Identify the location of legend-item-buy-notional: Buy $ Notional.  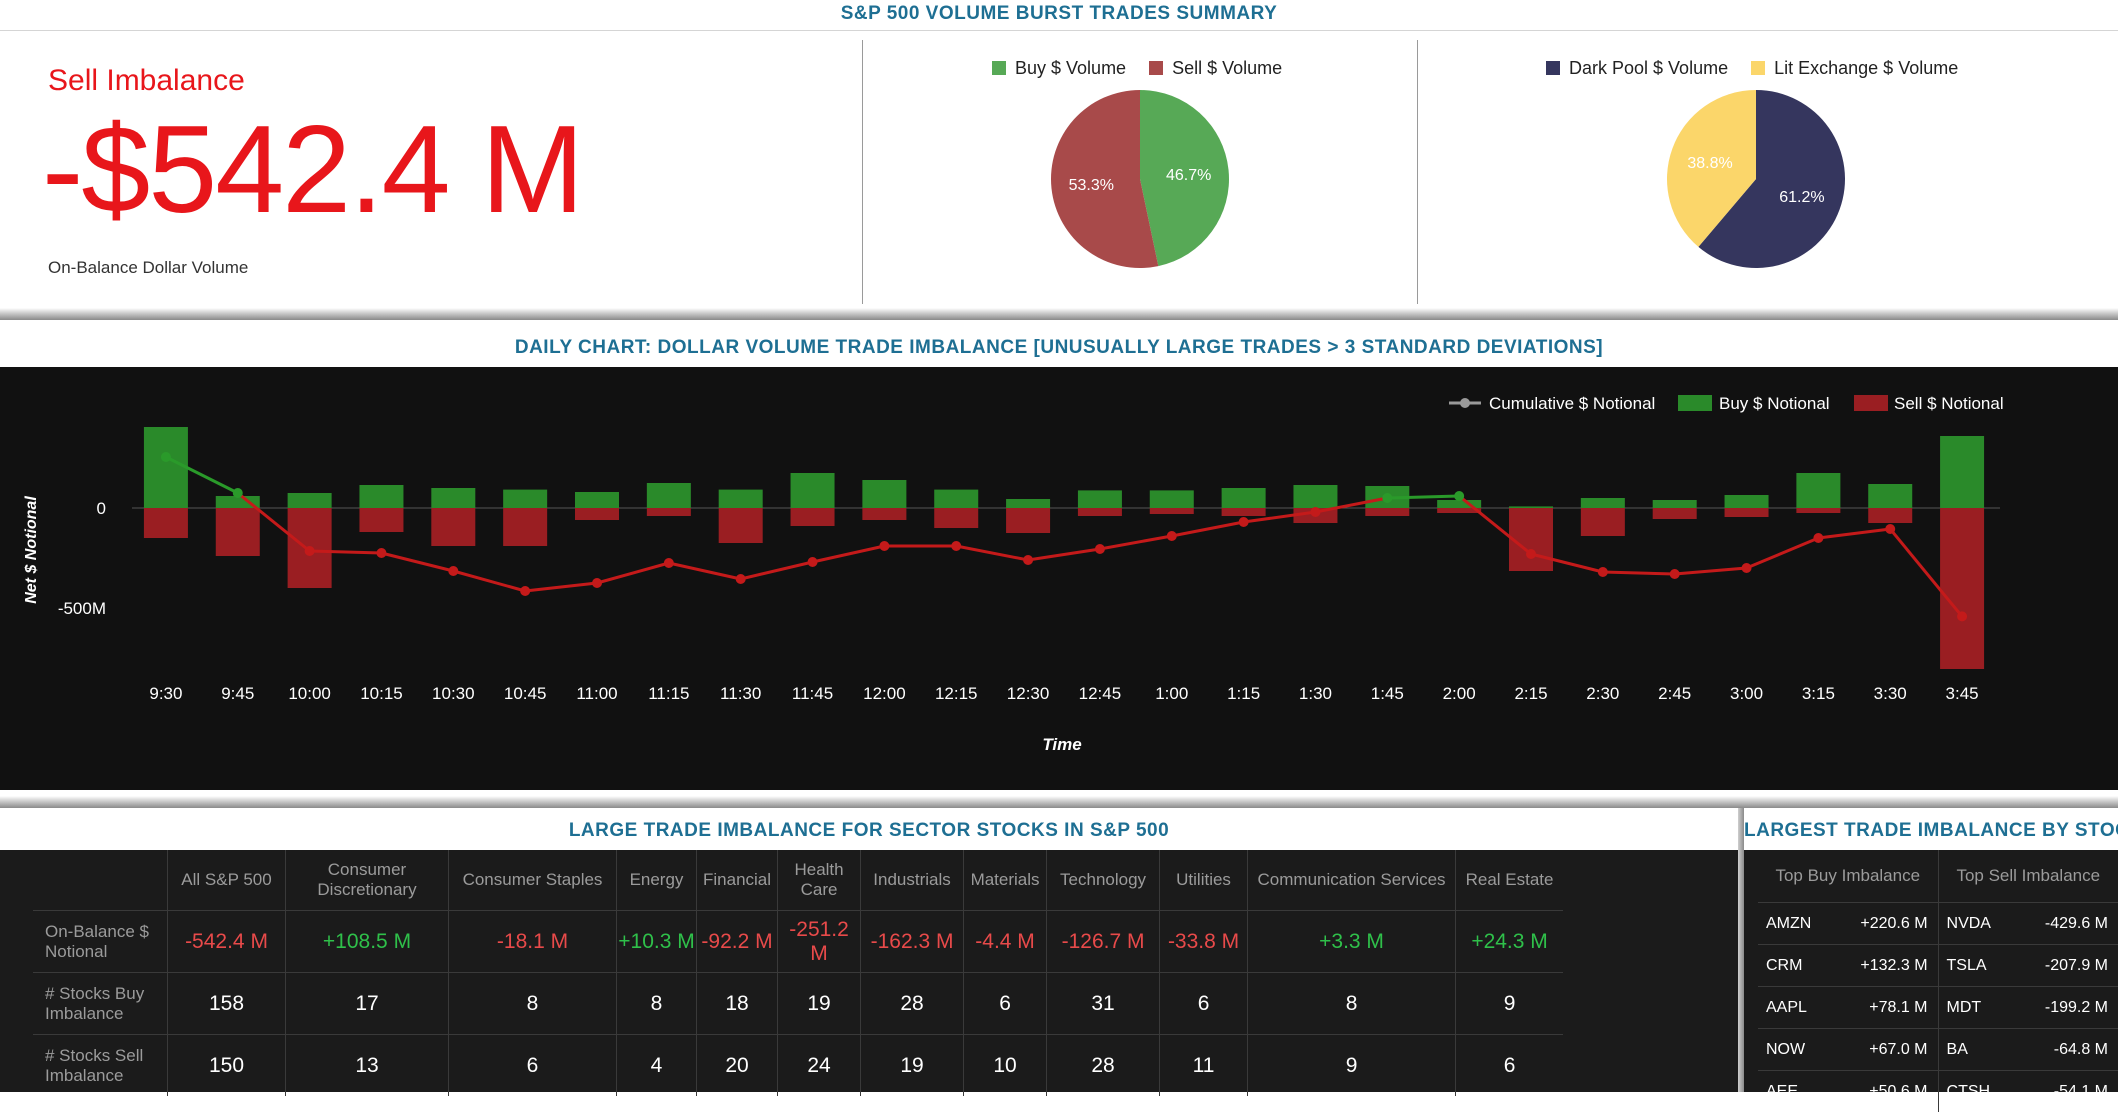
(1754, 403).